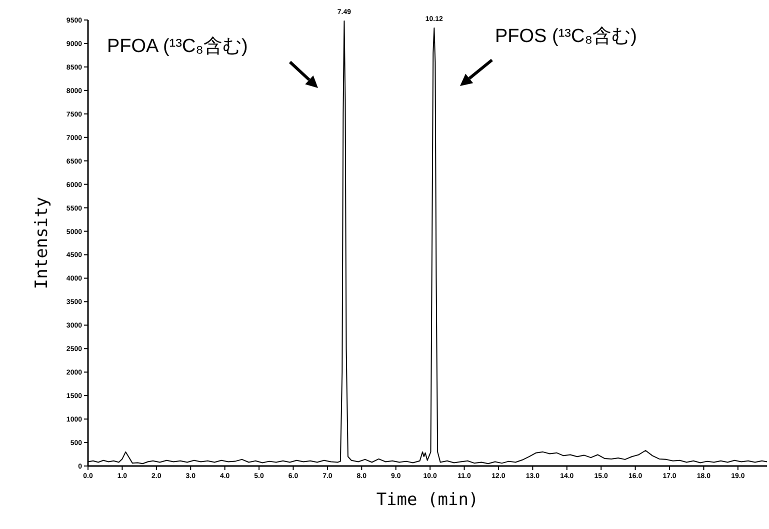 The image size is (769, 529). I want to click on annotation: PFOS (¹³C₈含む), so click(566, 36).